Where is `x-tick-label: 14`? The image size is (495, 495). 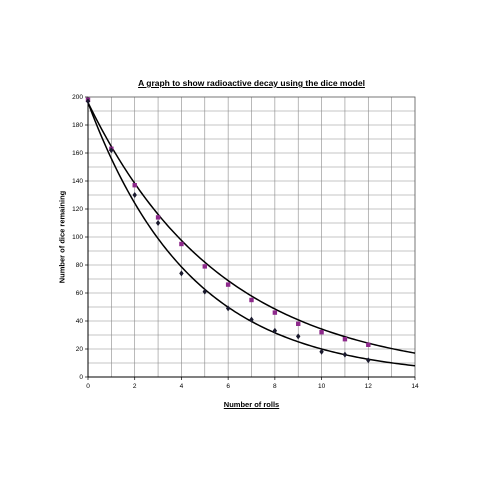 x-tick-label: 14 is located at coordinates (415, 386).